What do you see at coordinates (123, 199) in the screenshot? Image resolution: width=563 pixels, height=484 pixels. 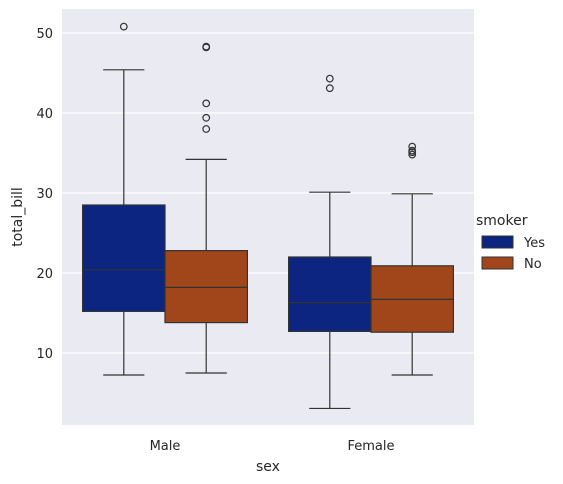 I see `box-yes-male` at bounding box center [123, 199].